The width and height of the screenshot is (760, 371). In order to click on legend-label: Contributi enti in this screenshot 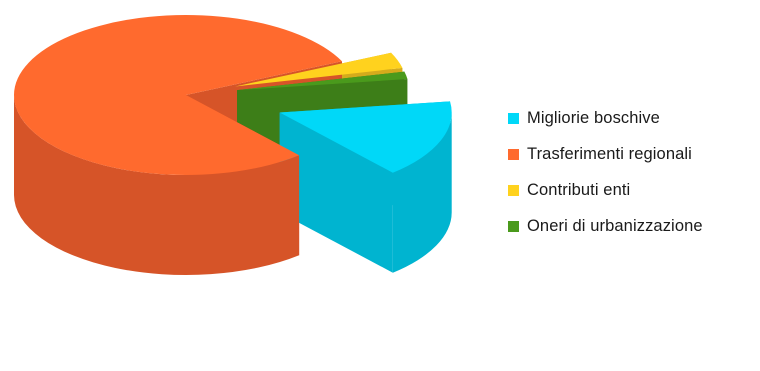, I will do `click(579, 189)`.